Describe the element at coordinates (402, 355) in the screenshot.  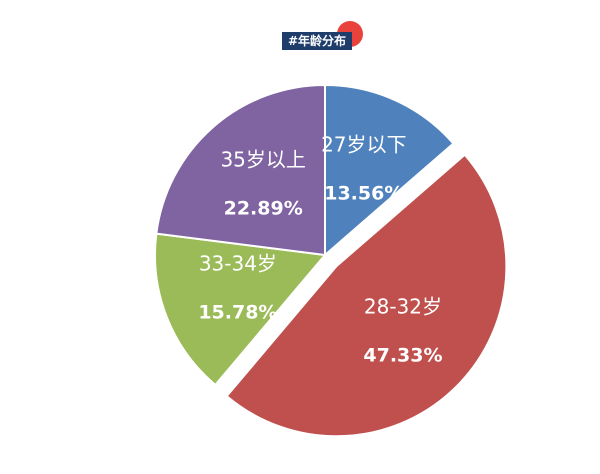
I see `value-label: 47.33%` at that location.